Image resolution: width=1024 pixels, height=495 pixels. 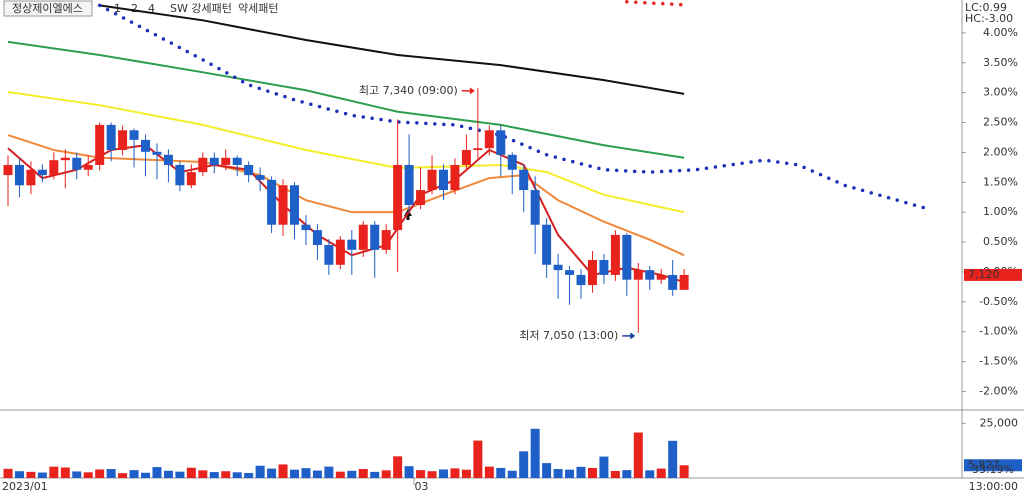 I want to click on annotation: 최저 7,050 (13:00), so click(x=568, y=335).